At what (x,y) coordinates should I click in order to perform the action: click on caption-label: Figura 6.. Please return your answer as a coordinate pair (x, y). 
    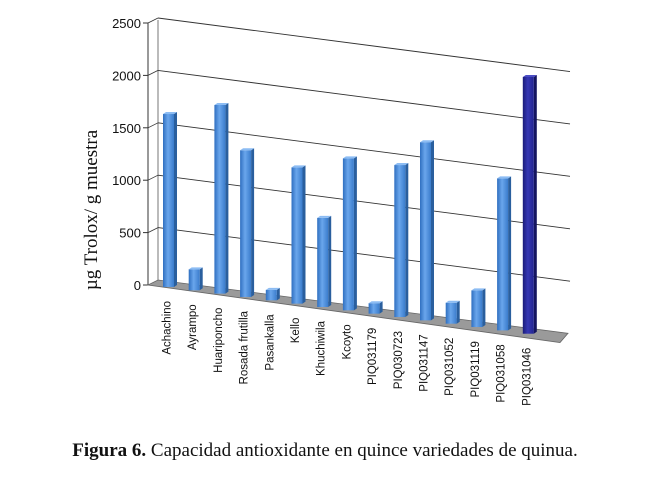
    Looking at the image, I should click on (109, 450).